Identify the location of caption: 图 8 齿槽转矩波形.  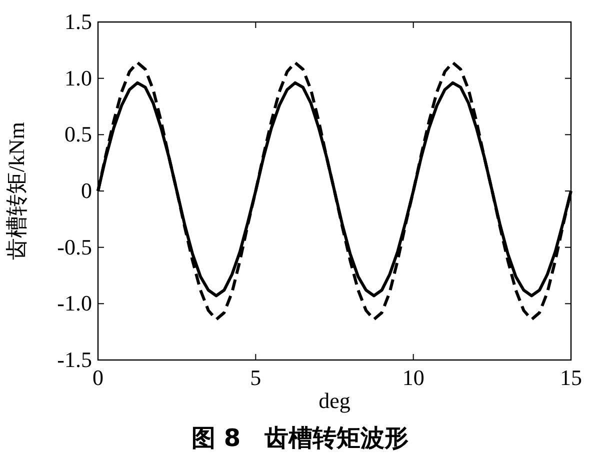
(300, 438).